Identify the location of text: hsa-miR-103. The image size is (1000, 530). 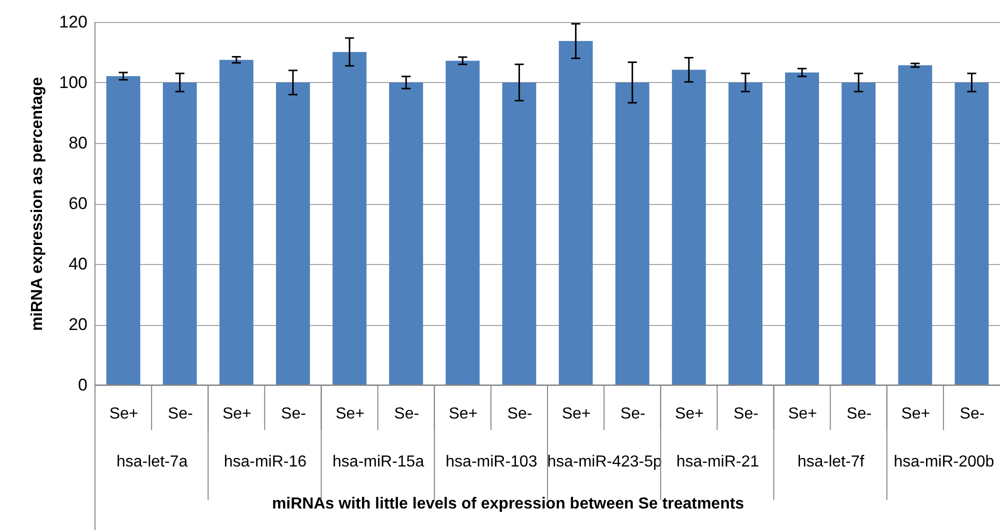
(492, 462).